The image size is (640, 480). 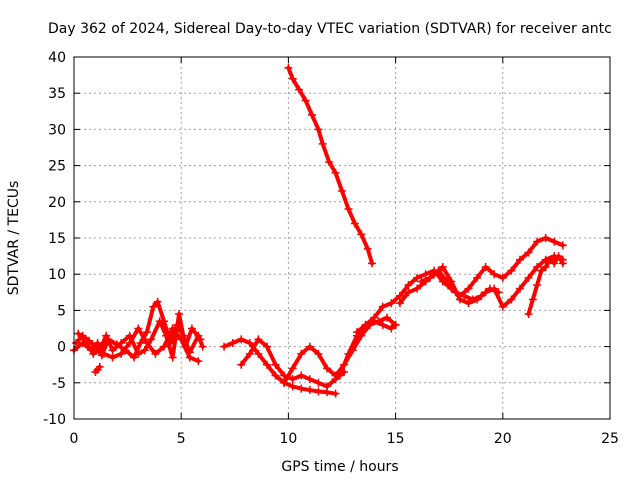 I want to click on x-tick-label: 5, so click(x=181, y=439).